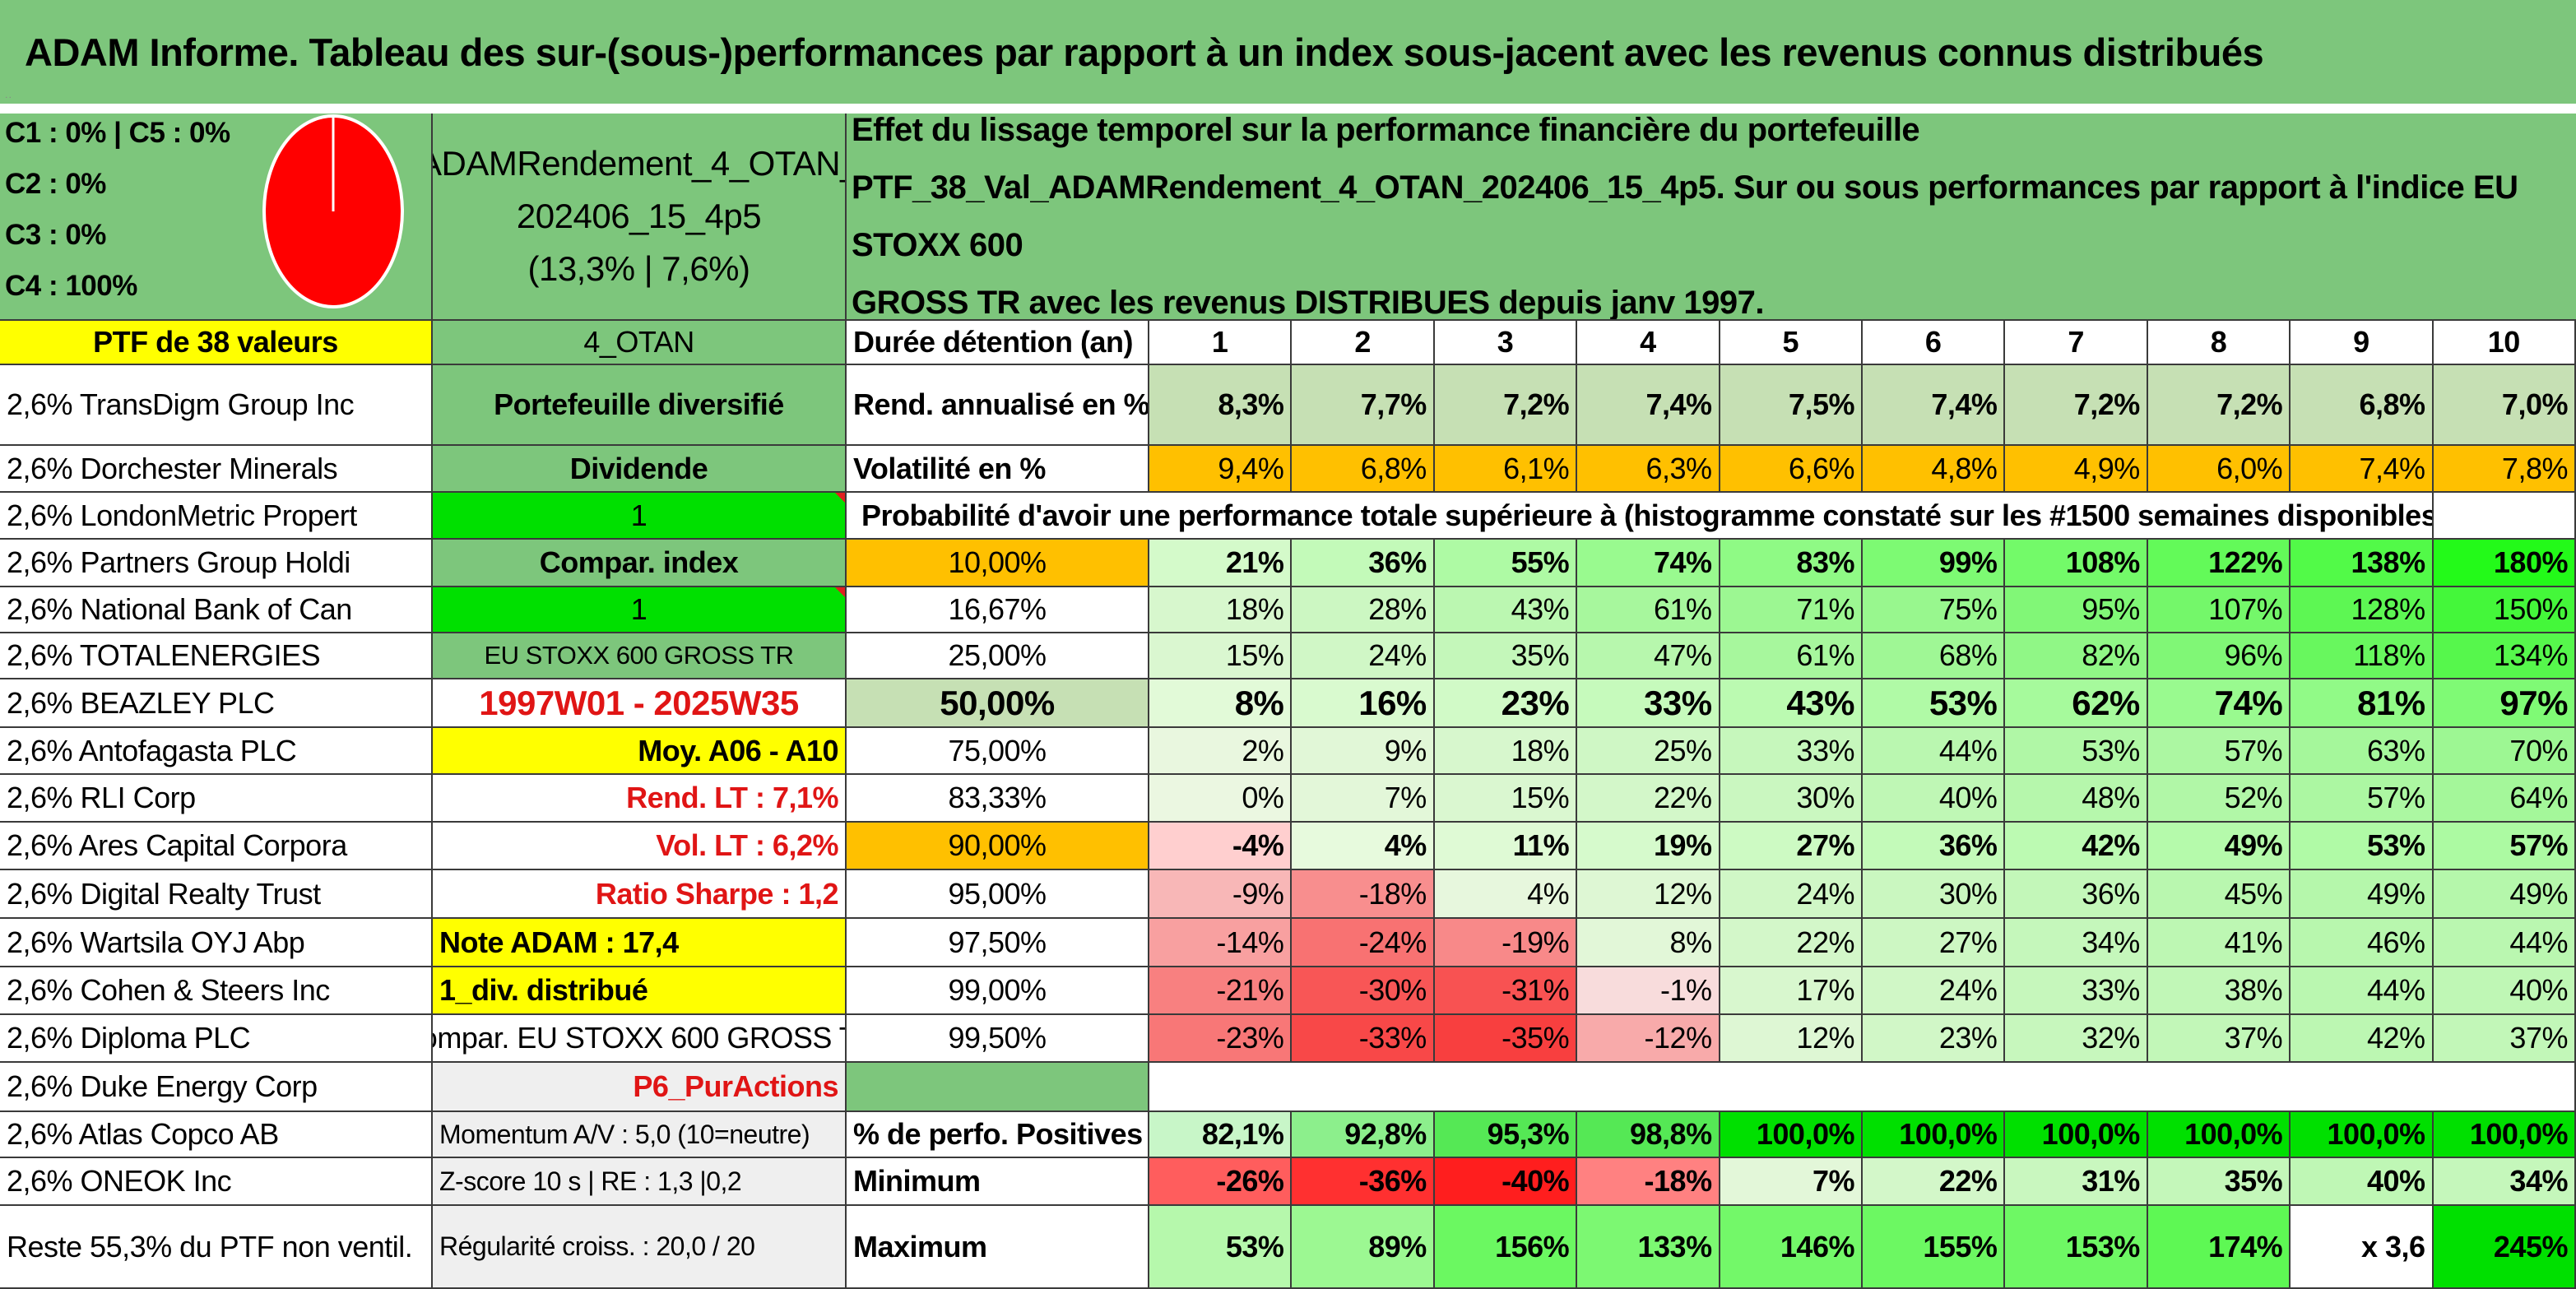 The image size is (2576, 1289). Describe the element at coordinates (1506, 343) in the screenshot. I see `year-header: 3` at that location.